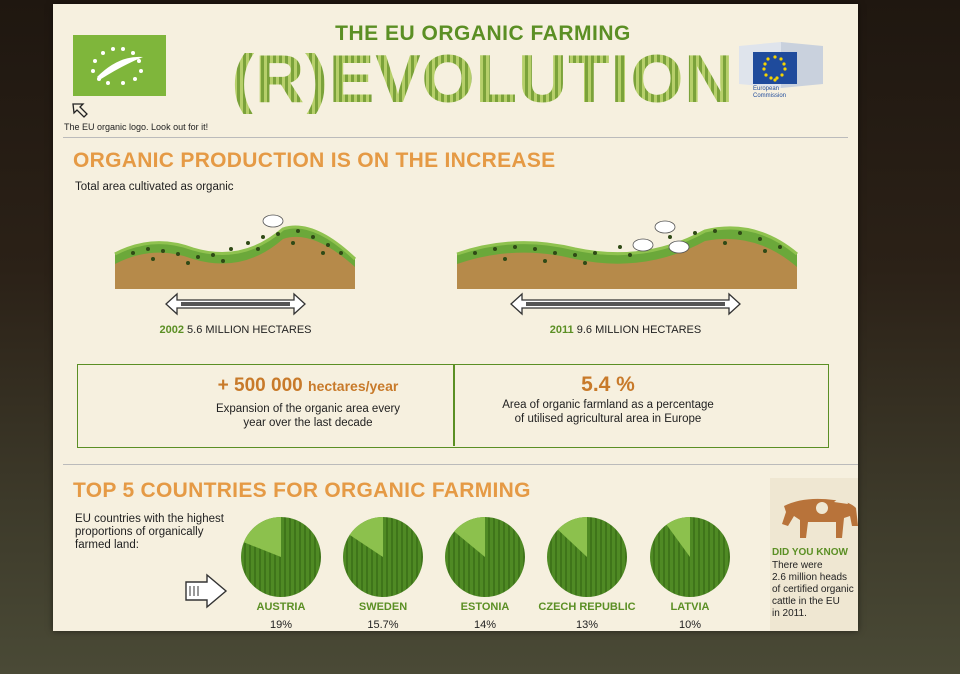 The image size is (960, 674). I want to click on eu-organic-logo, so click(119, 65).